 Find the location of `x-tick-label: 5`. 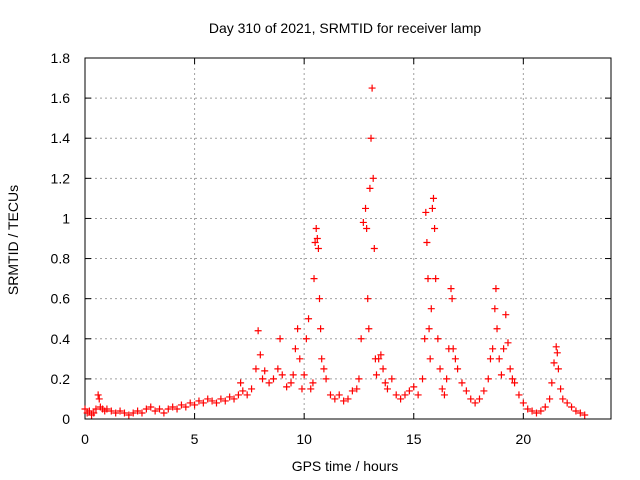

x-tick-label: 5 is located at coordinates (195, 439).